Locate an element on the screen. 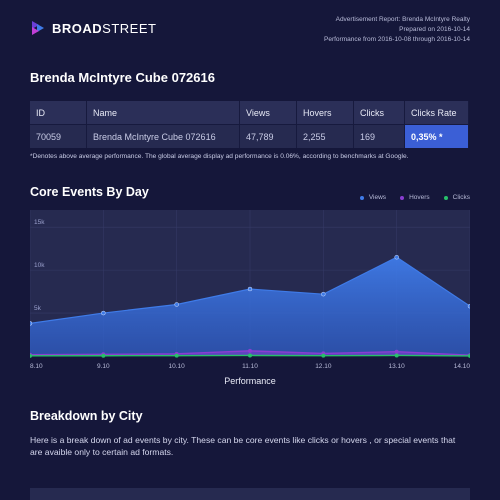  chart-x-tick-label: 10.10 is located at coordinates (177, 366).